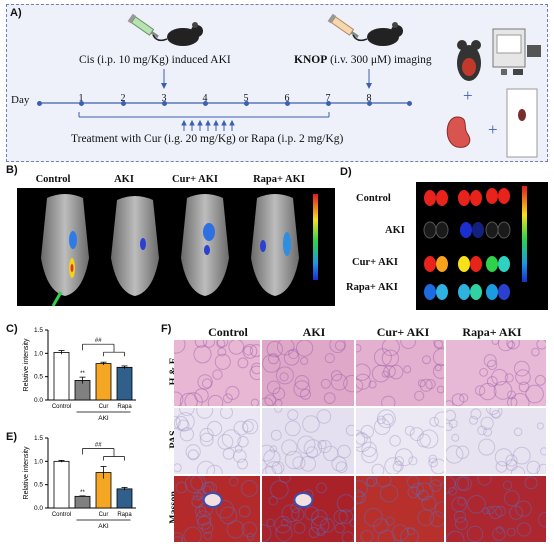 This screenshot has height=559, width=554. Describe the element at coordinates (20, 100) in the screenshot. I see `day-label: Day` at that location.